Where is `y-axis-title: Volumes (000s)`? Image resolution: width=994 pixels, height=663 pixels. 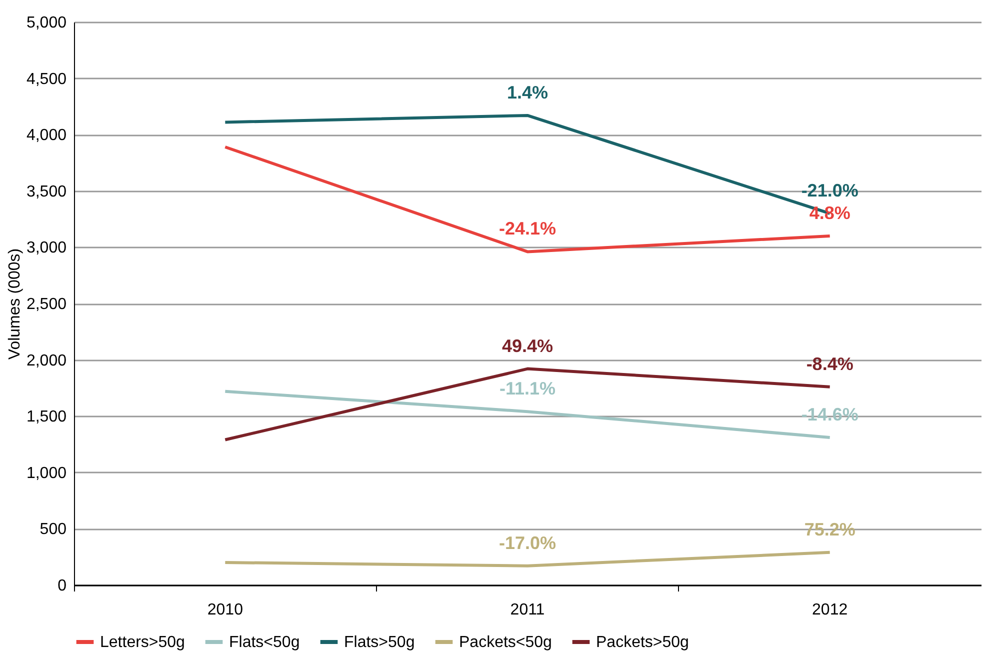 y-axis-title: Volumes (000s) is located at coordinates (15, 304).